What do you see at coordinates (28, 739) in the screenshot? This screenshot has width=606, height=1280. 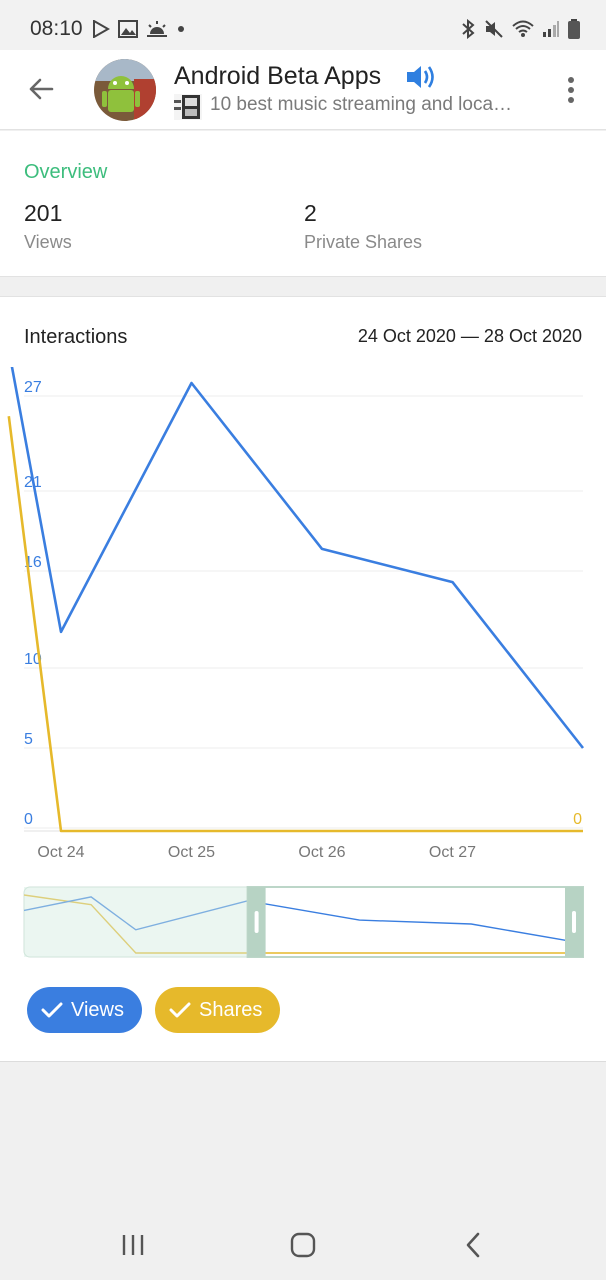 I see `y-tick-label: 5` at bounding box center [28, 739].